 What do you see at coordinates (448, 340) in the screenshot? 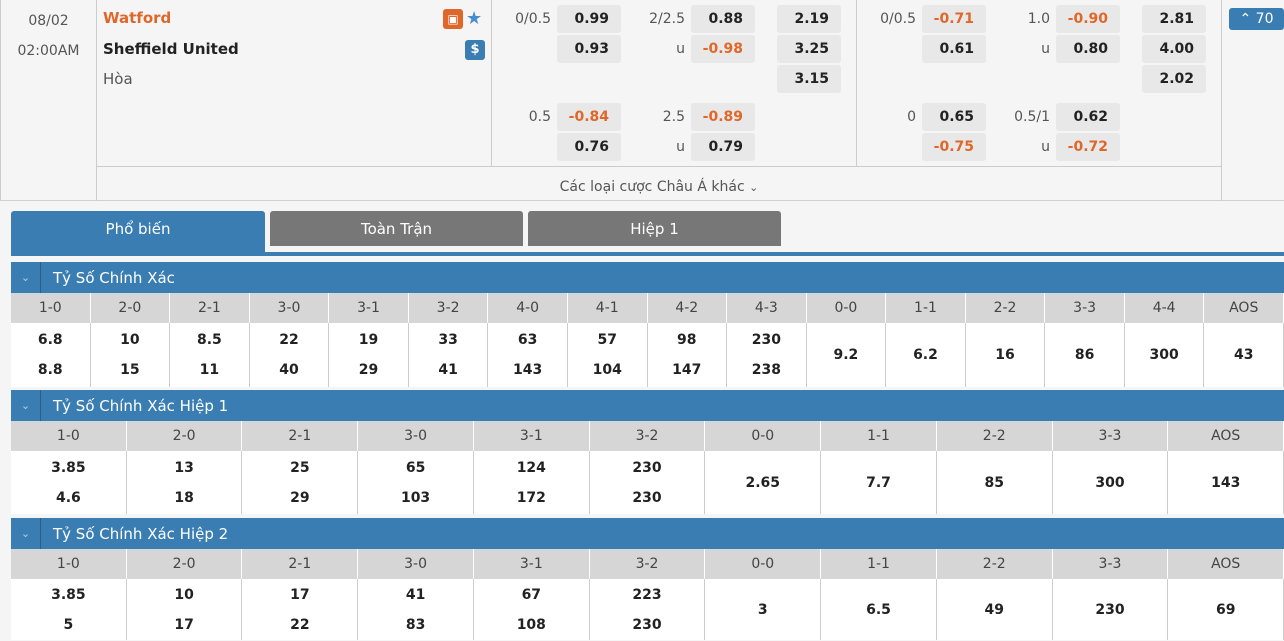
I see `score-odds: 33` at bounding box center [448, 340].